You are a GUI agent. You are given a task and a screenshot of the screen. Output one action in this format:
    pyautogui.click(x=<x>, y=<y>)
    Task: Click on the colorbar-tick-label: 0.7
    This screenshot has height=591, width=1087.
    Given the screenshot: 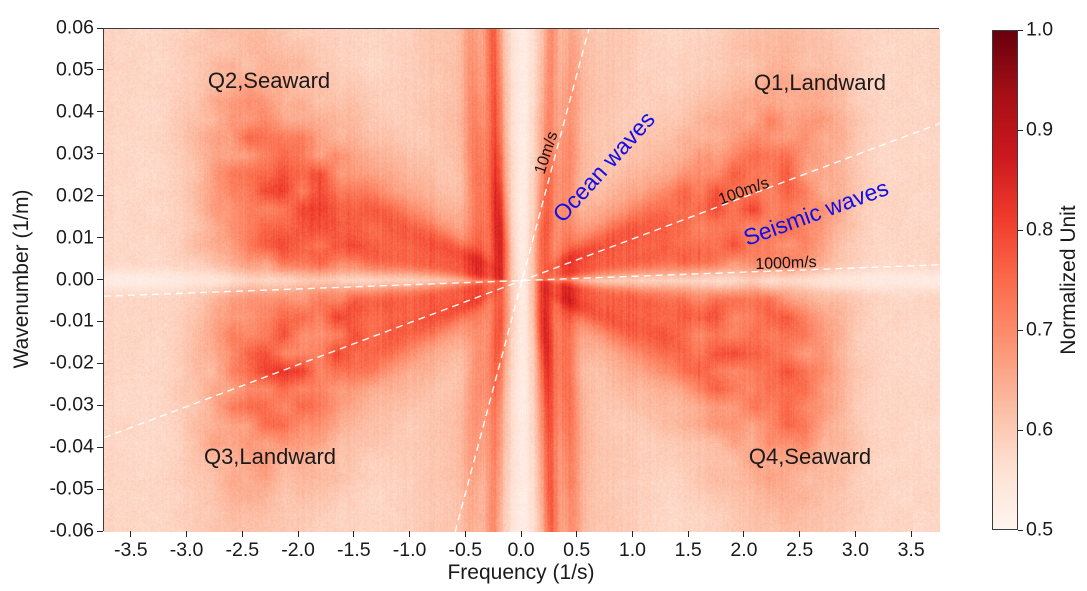 What is the action you would take?
    pyautogui.click(x=1040, y=329)
    